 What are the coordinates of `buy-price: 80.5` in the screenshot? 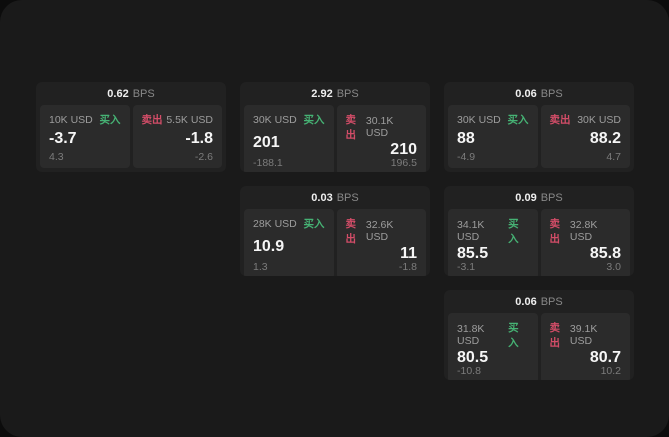 It's located at (473, 357).